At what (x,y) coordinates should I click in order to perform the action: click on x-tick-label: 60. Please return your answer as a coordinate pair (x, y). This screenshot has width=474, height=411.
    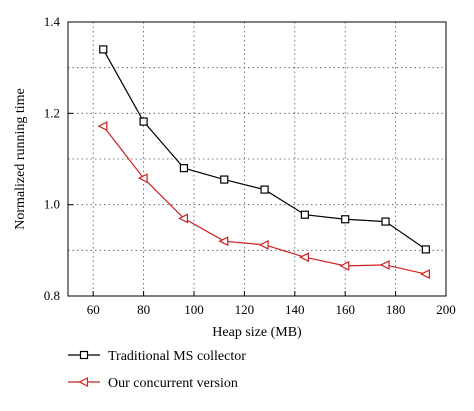
    Looking at the image, I should click on (93, 309).